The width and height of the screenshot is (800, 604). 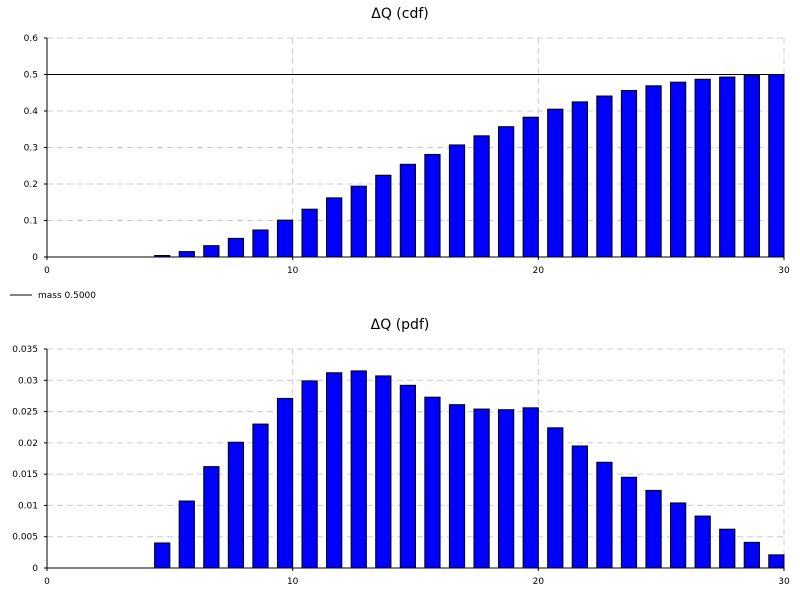 I want to click on cdf-x-tick-labels: 0 10 20 30, so click(x=417, y=271).